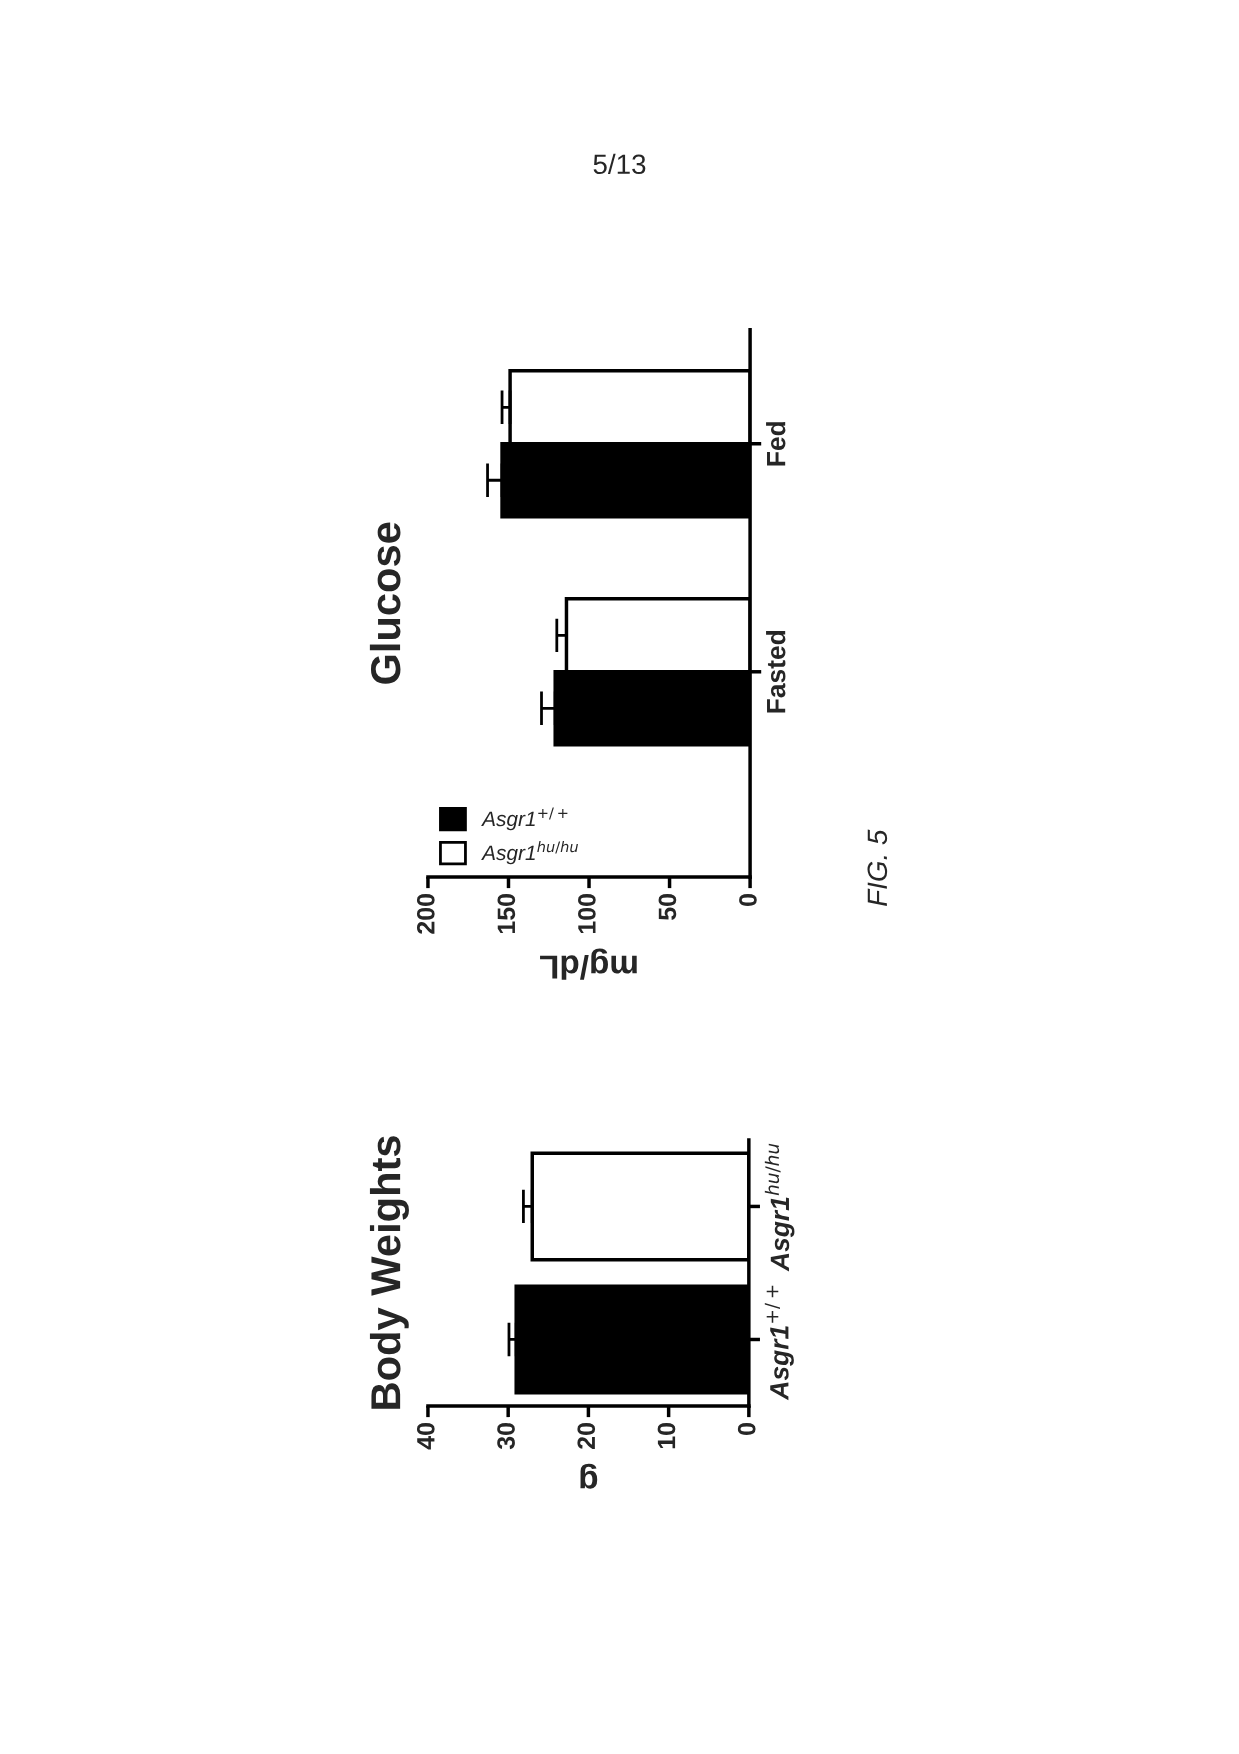 Image resolution: width=1239 pixels, height=1754 pixels. I want to click on x-tick-label: 100, so click(587, 913).